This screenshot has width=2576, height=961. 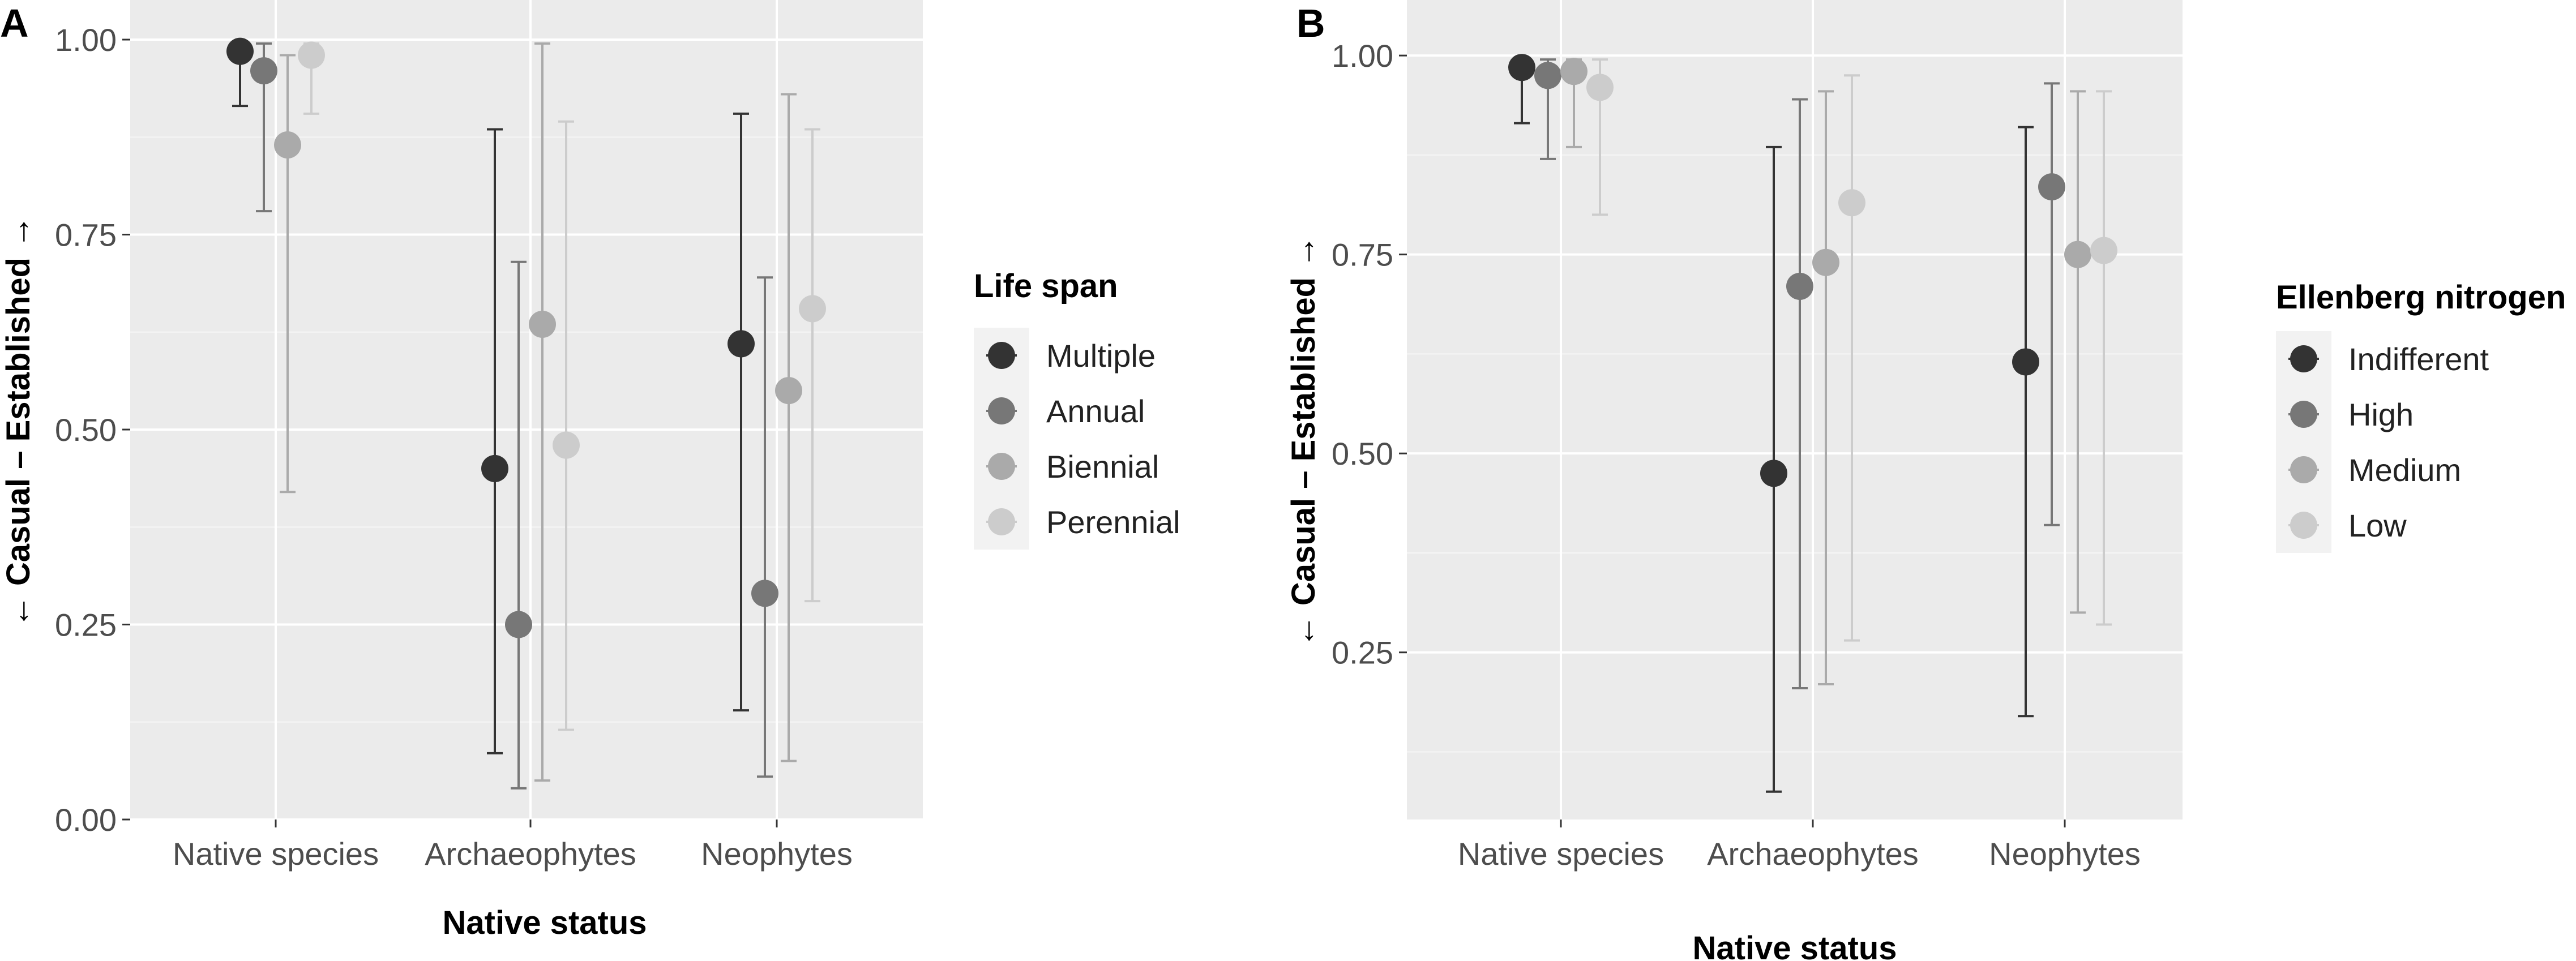 I want to click on legend-label: Low, so click(x=2377, y=525).